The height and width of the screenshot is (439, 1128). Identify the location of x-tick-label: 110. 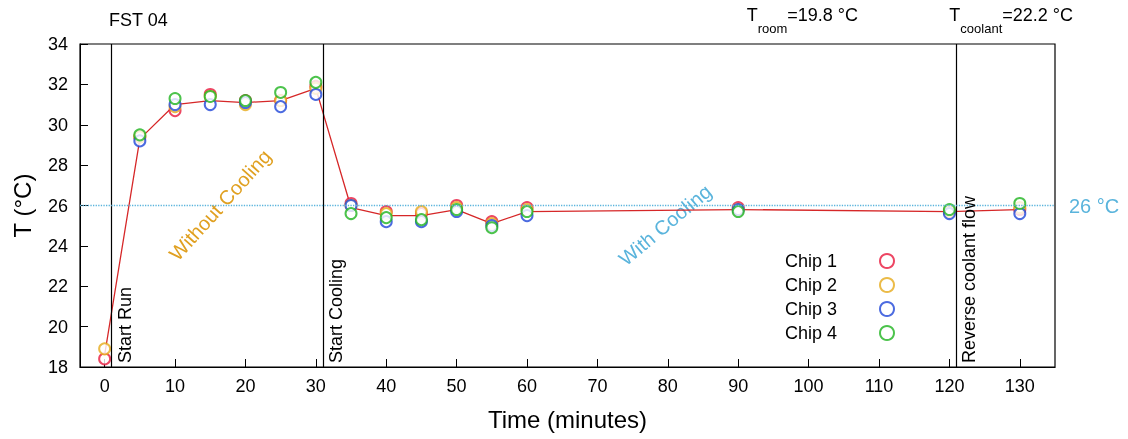
(879, 386).